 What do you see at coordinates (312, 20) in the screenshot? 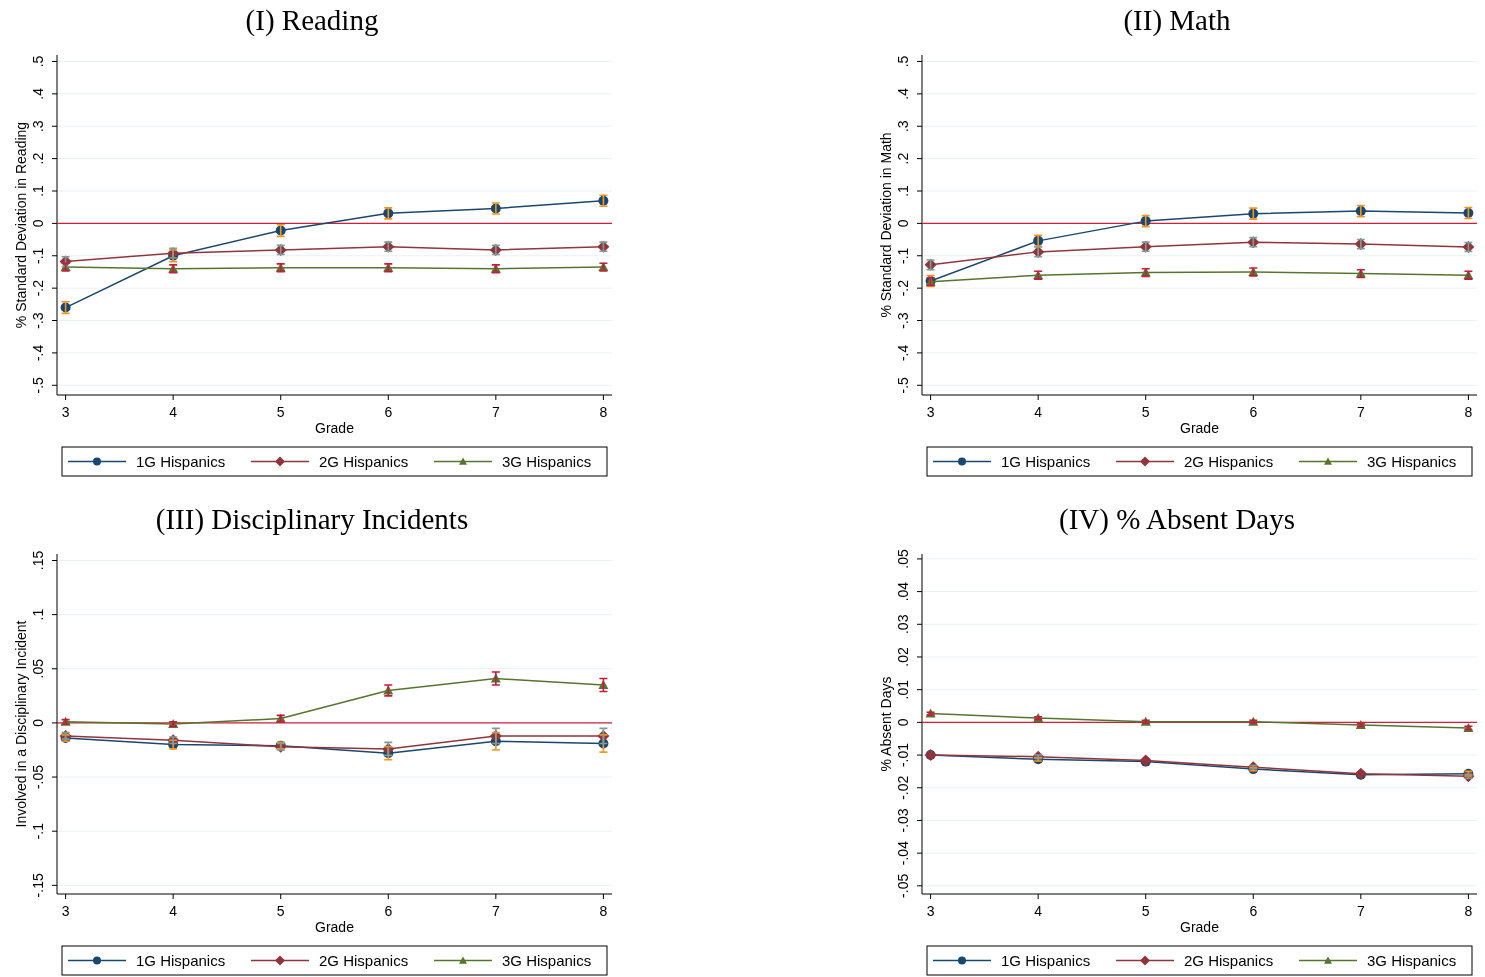
I see `chart-title: (I) Reading` at bounding box center [312, 20].